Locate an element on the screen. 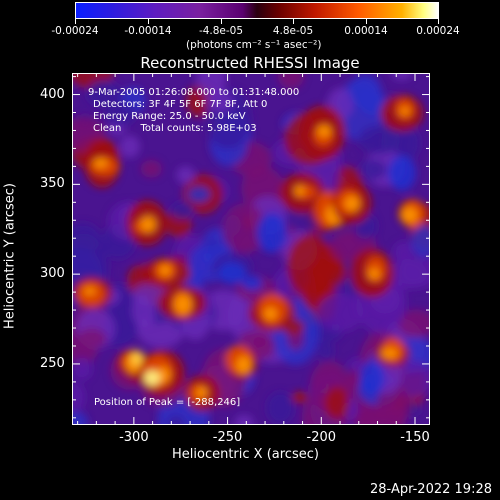  colorbar is located at coordinates (257, 10).